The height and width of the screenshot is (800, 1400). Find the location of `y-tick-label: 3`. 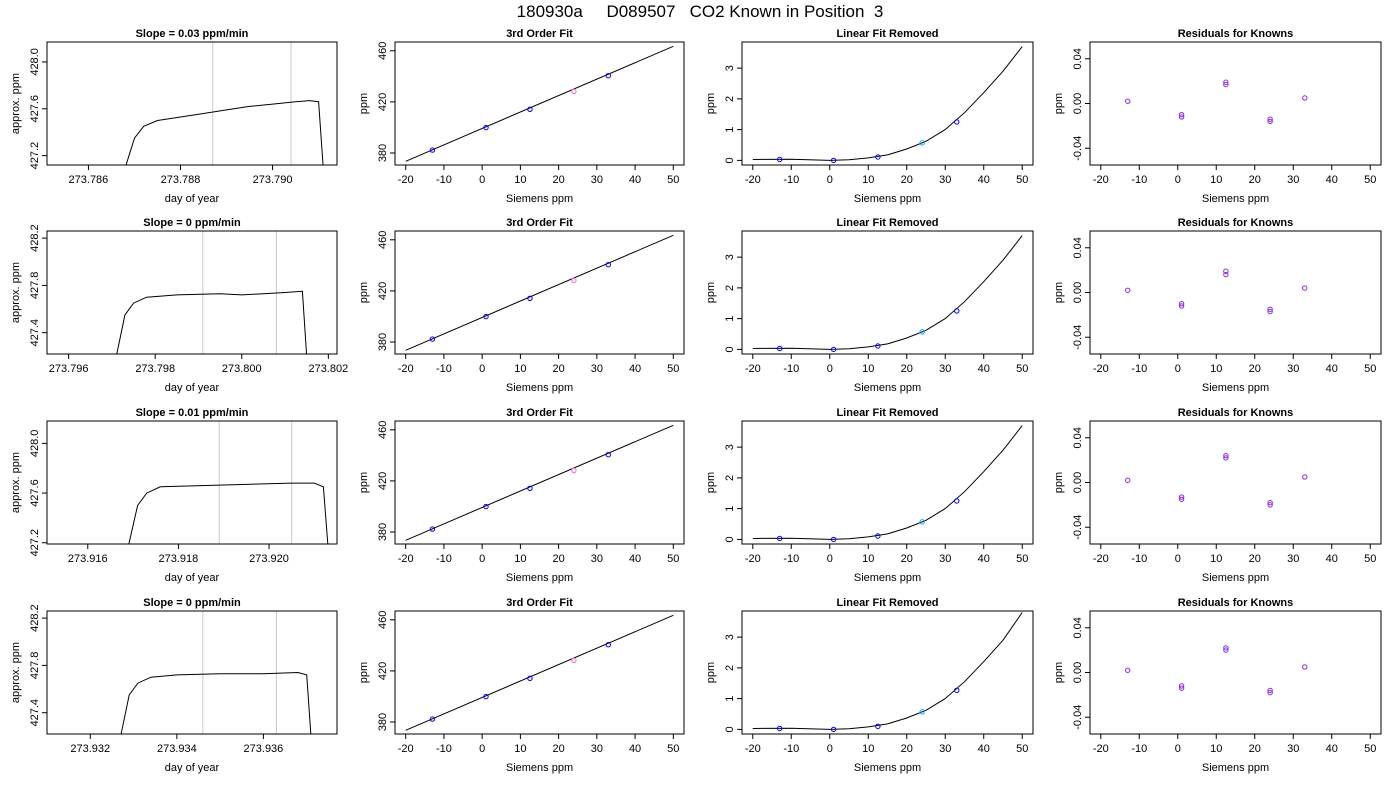

y-tick-label: 3 is located at coordinates (730, 68).